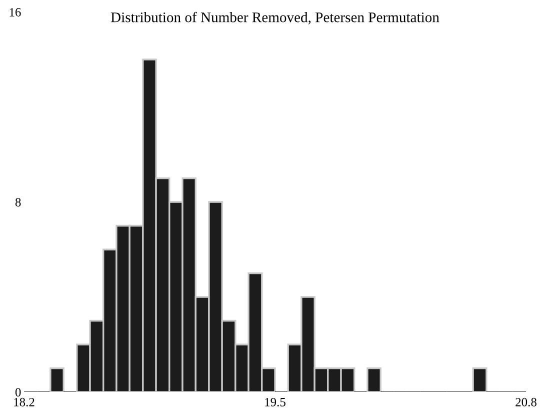  I want to click on x-tick-label: 19.5, so click(275, 402).